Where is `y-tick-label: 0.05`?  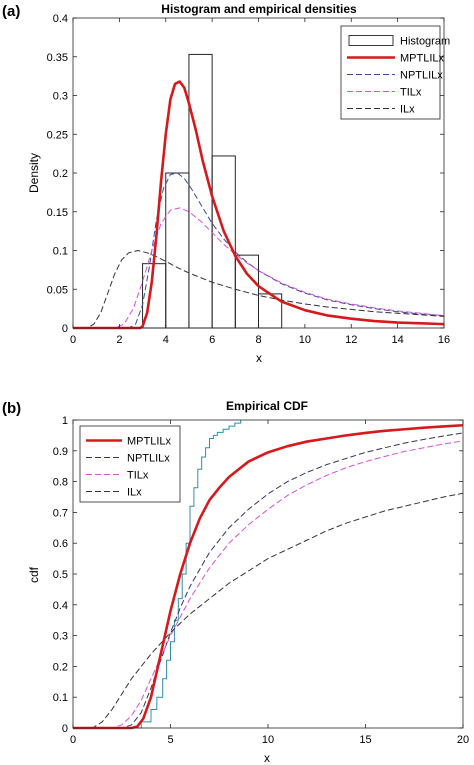 y-tick-label: 0.05 is located at coordinates (57, 290).